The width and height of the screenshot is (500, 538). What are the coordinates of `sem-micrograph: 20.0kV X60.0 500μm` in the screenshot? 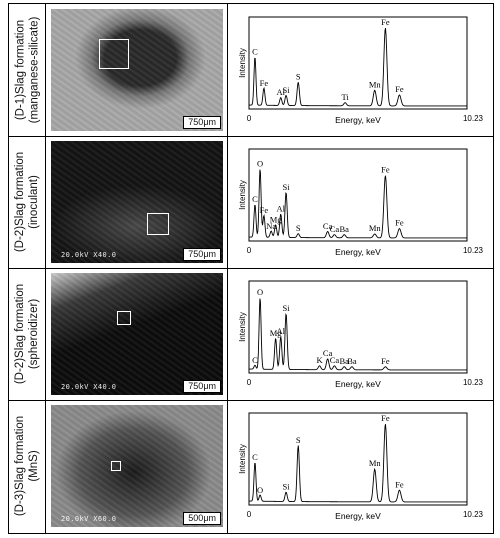 It's located at (137, 466).